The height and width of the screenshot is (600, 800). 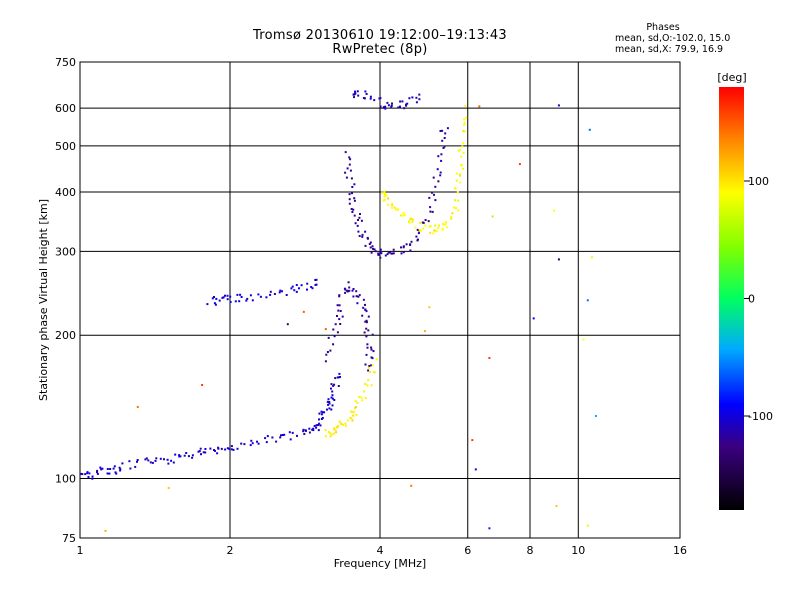 I want to click on y-tick-label: 100, so click(x=65, y=479).